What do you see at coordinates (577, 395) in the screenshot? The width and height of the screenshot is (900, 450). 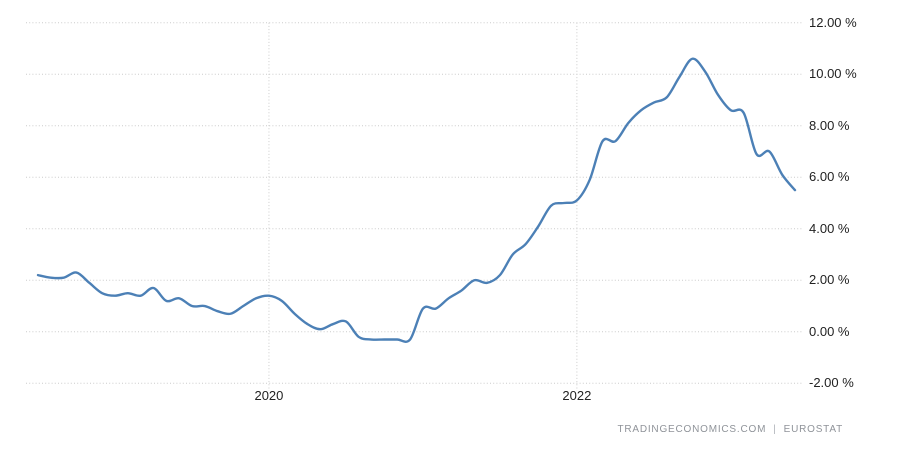 I see `x-tick-label: 2022` at bounding box center [577, 395].